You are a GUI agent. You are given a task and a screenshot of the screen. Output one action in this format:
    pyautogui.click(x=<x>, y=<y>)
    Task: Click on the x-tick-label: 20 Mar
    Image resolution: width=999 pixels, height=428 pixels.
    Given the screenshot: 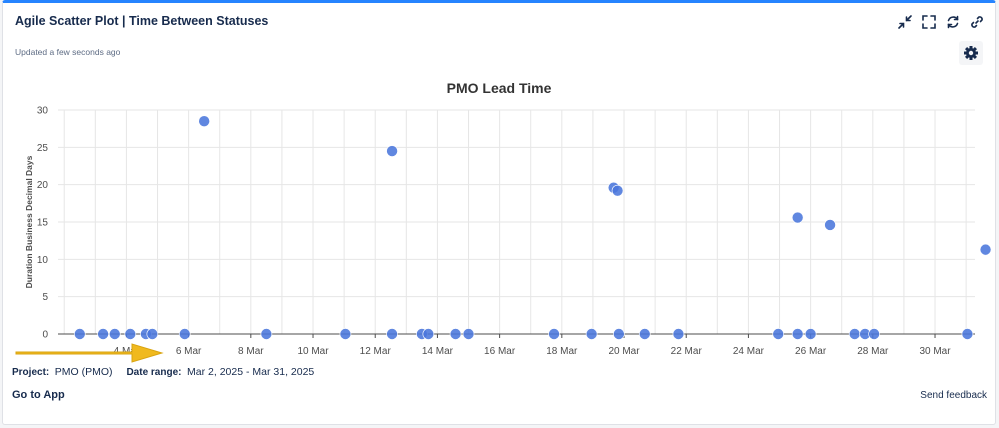 What is the action you would take?
    pyautogui.click(x=624, y=351)
    